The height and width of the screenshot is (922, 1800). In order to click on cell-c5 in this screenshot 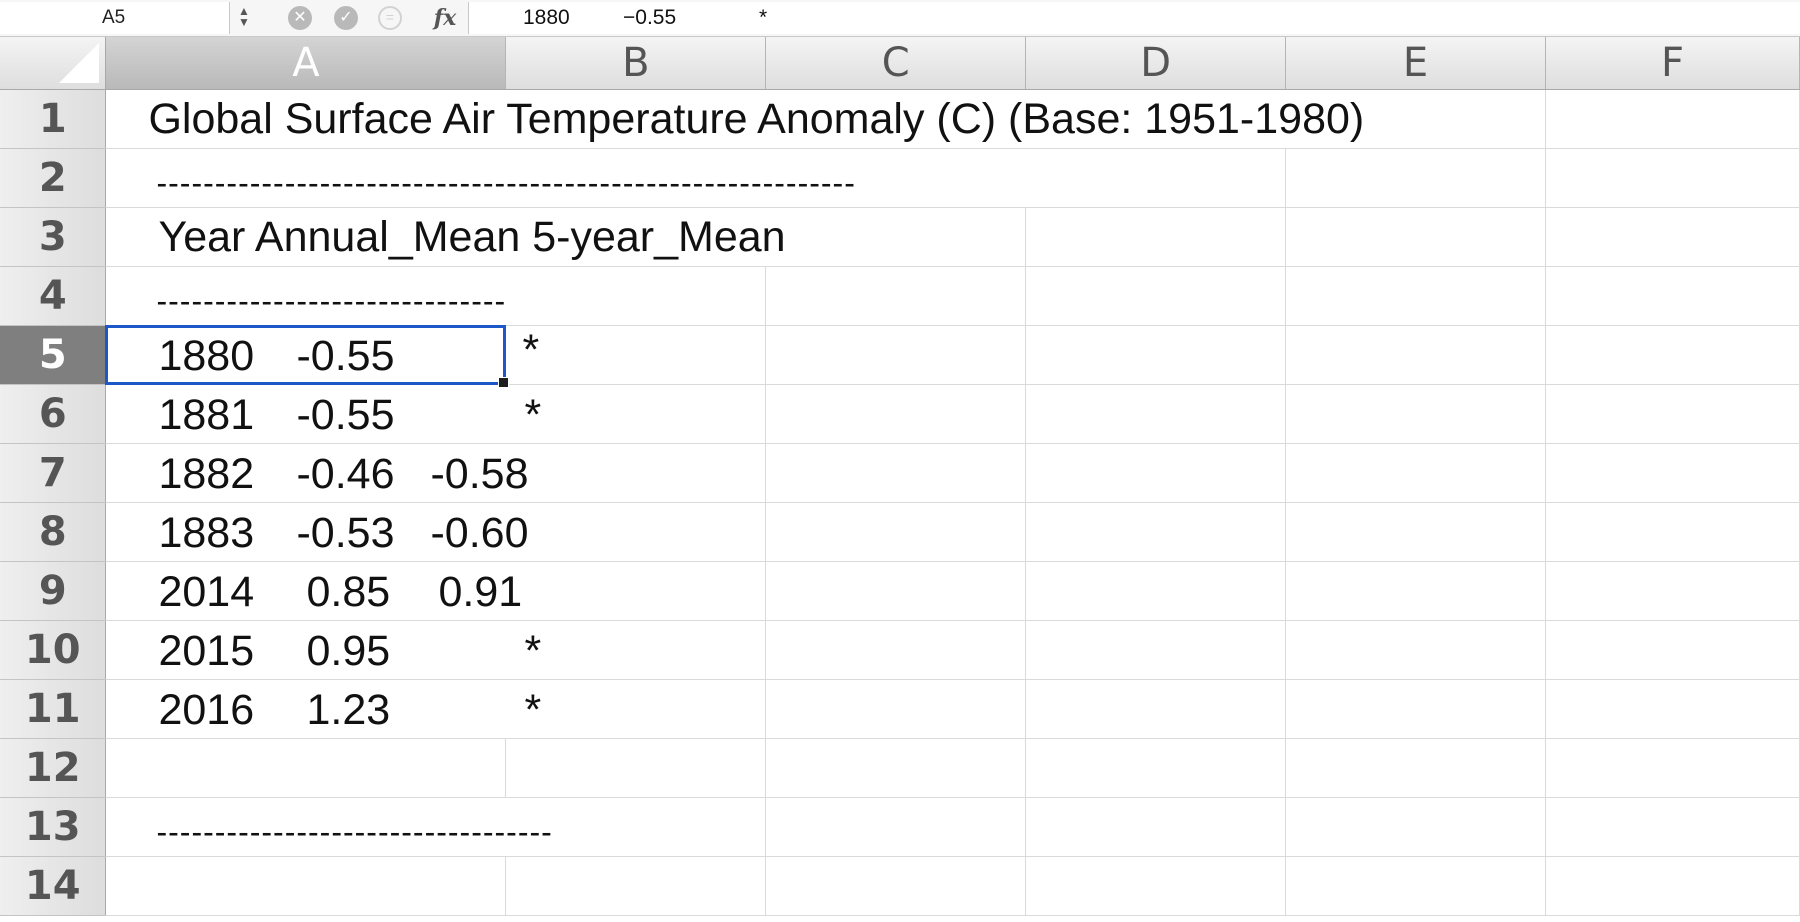, I will do `click(896, 355)`.